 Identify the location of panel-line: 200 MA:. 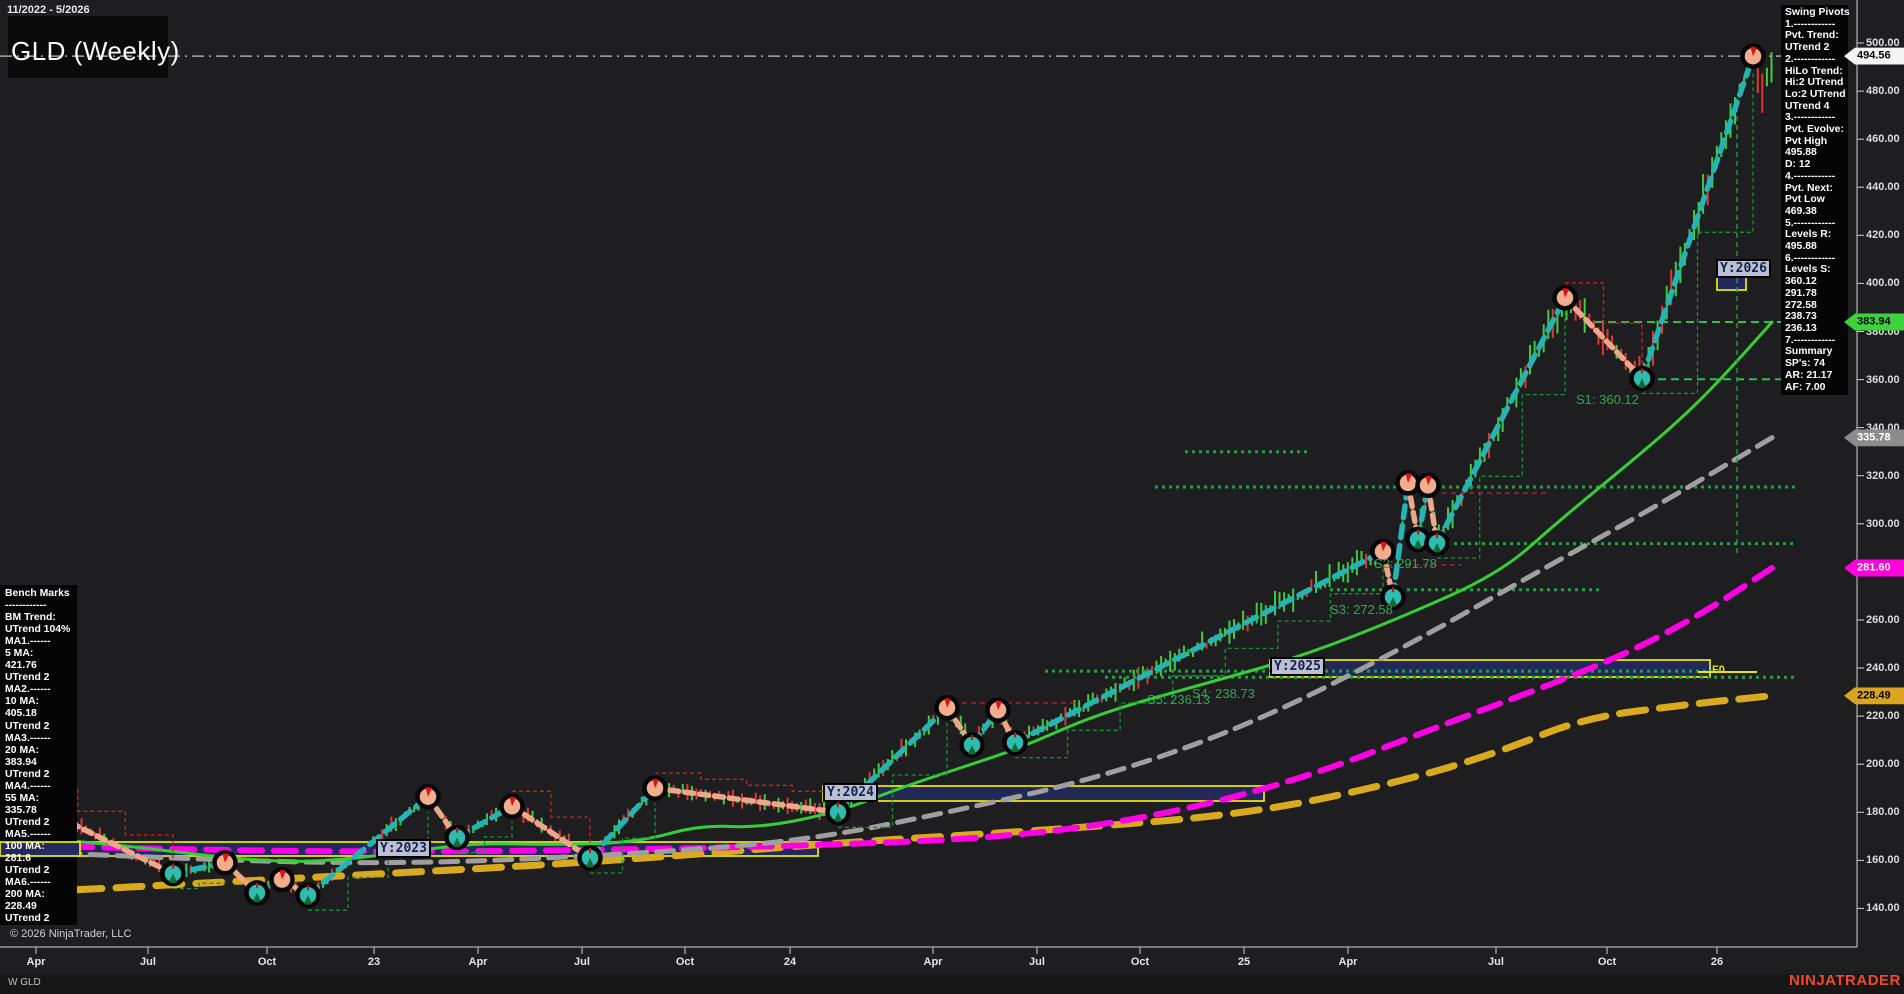
(25, 895).